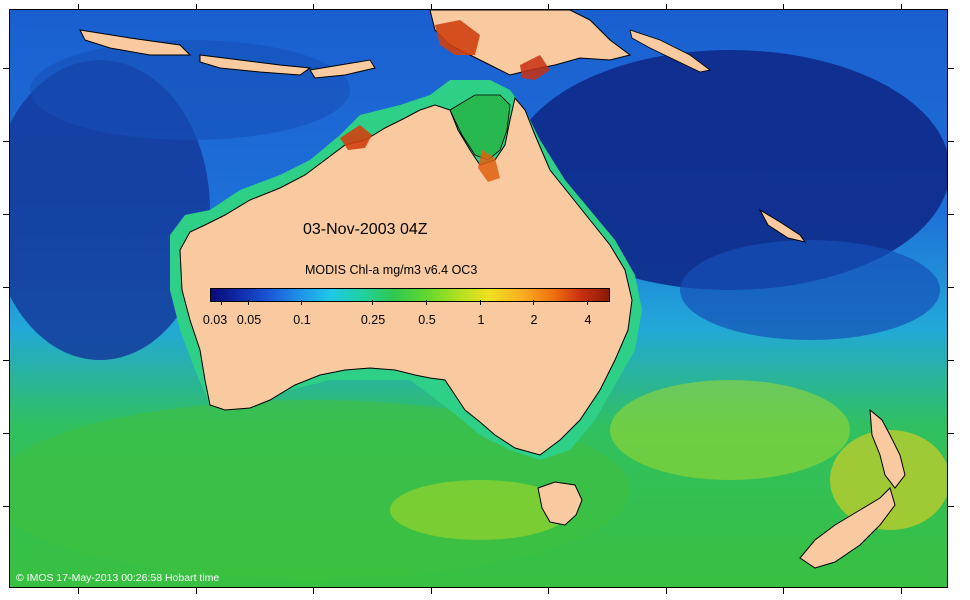  Describe the element at coordinates (480, 127) in the screenshot. I see `gulf-of-carpentaria` at that location.